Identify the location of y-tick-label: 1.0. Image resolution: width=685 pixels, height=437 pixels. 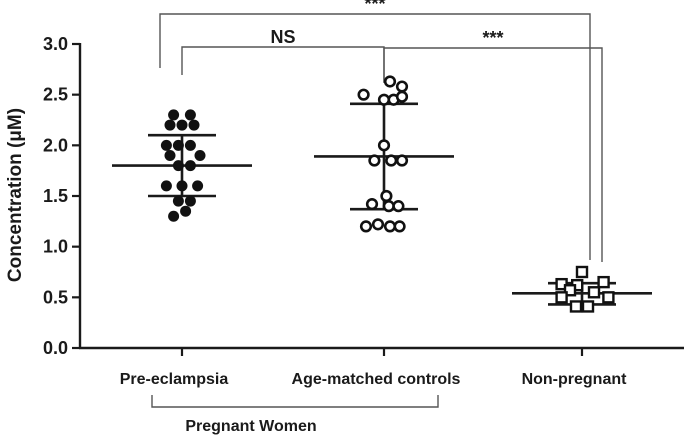
(55, 247).